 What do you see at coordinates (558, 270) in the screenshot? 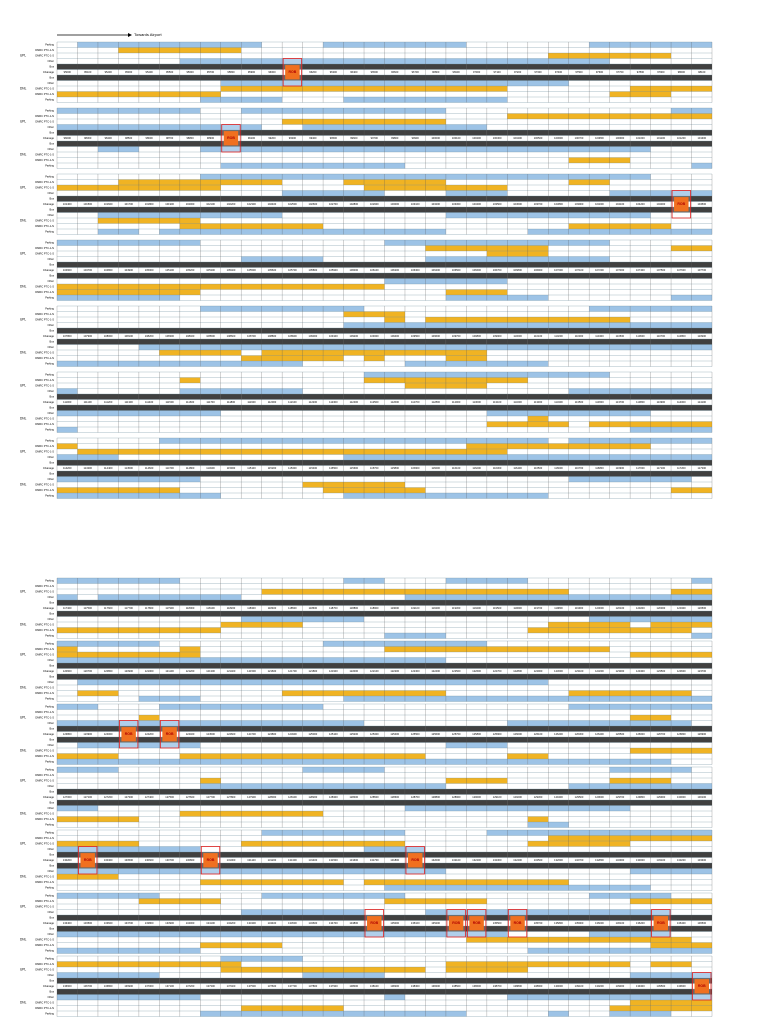
I see `chainage: 107000` at bounding box center [558, 270].